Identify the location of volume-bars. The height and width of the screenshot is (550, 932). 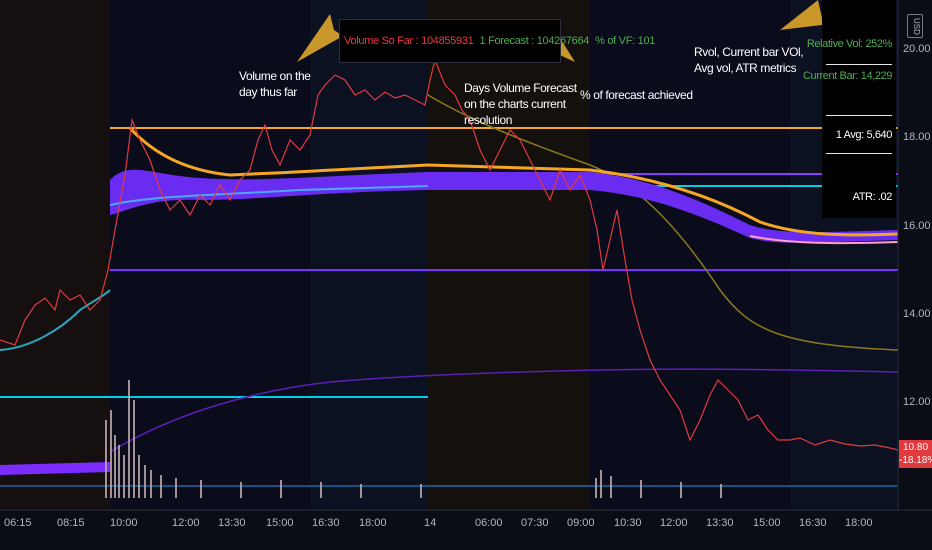
(413, 439).